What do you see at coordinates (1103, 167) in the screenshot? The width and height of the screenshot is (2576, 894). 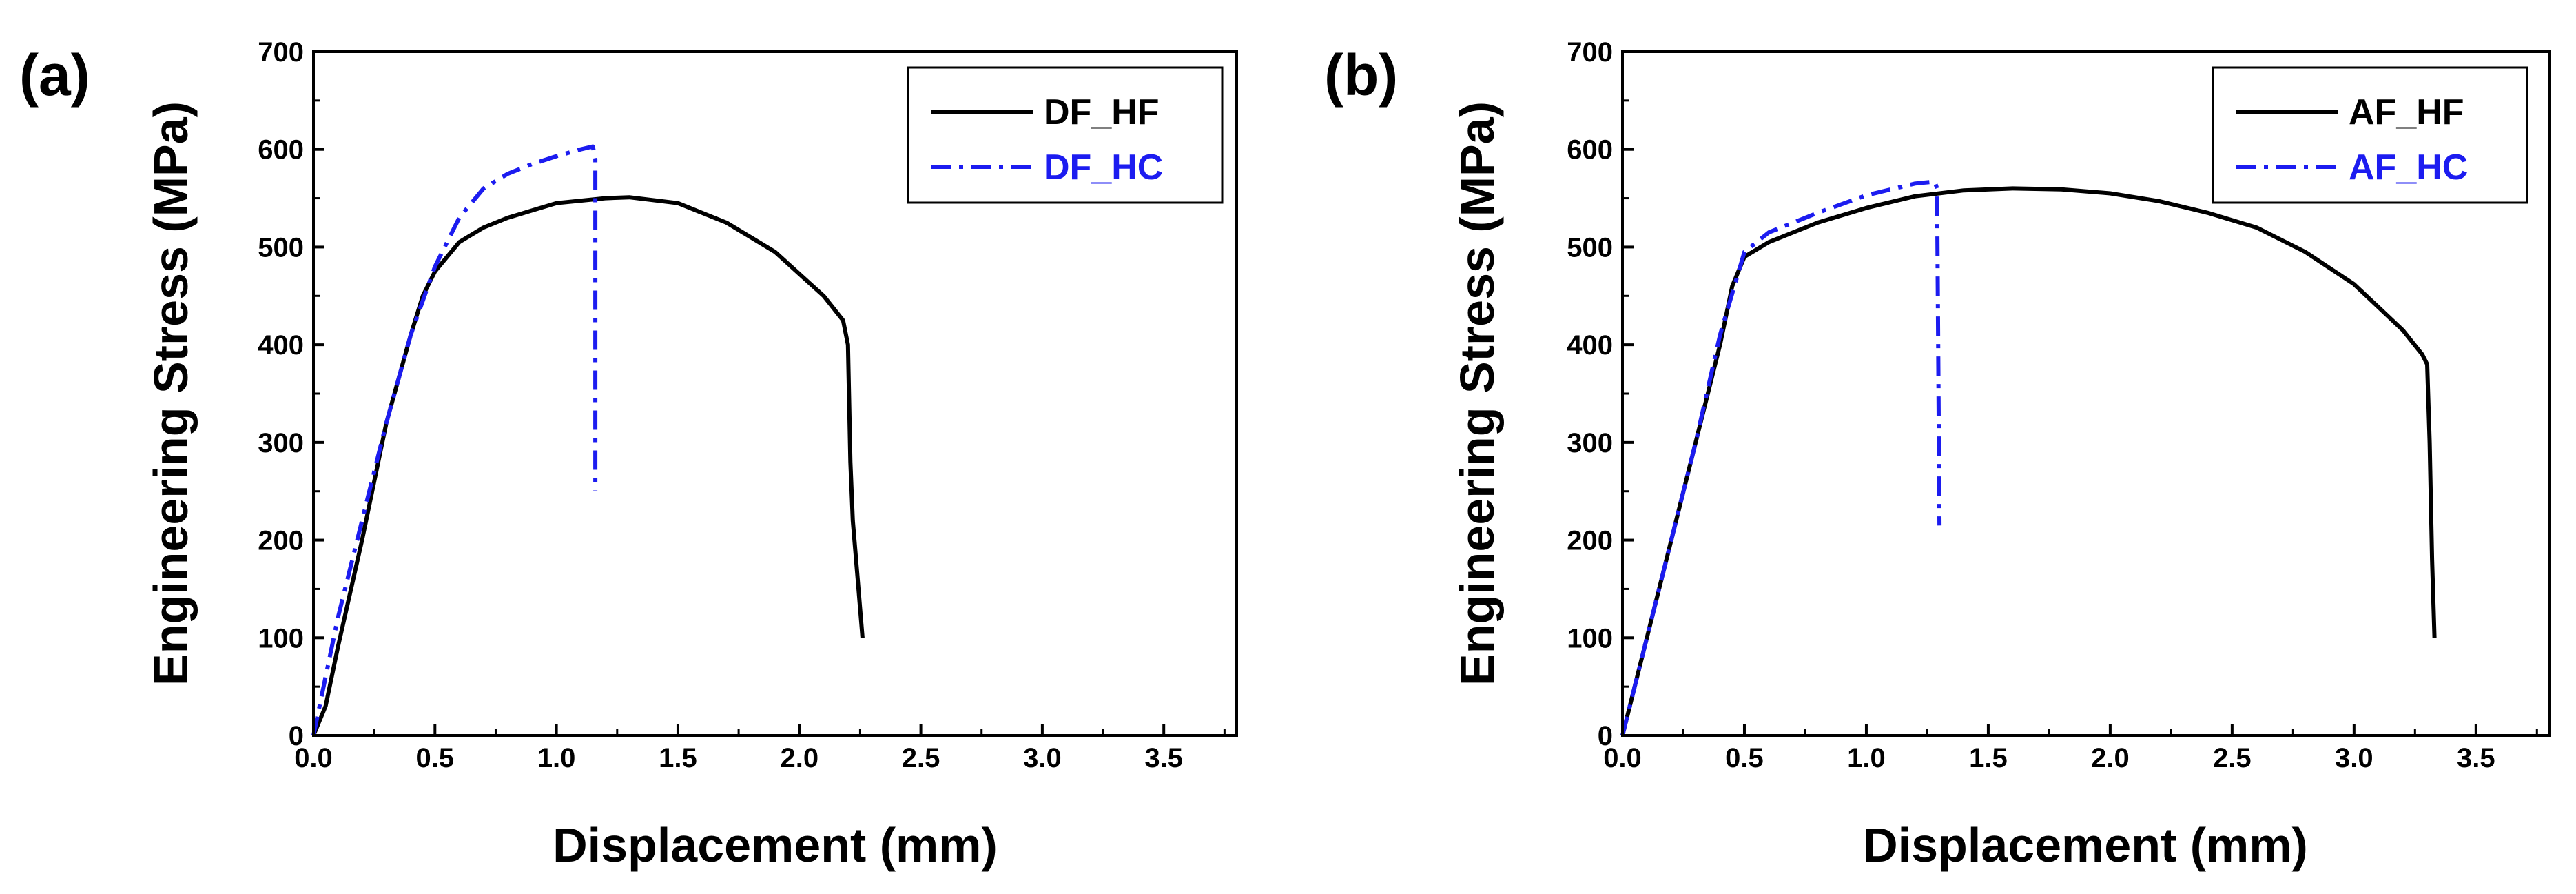 I see `panel-a-legend-label-df-hc: DF_HC` at bounding box center [1103, 167].